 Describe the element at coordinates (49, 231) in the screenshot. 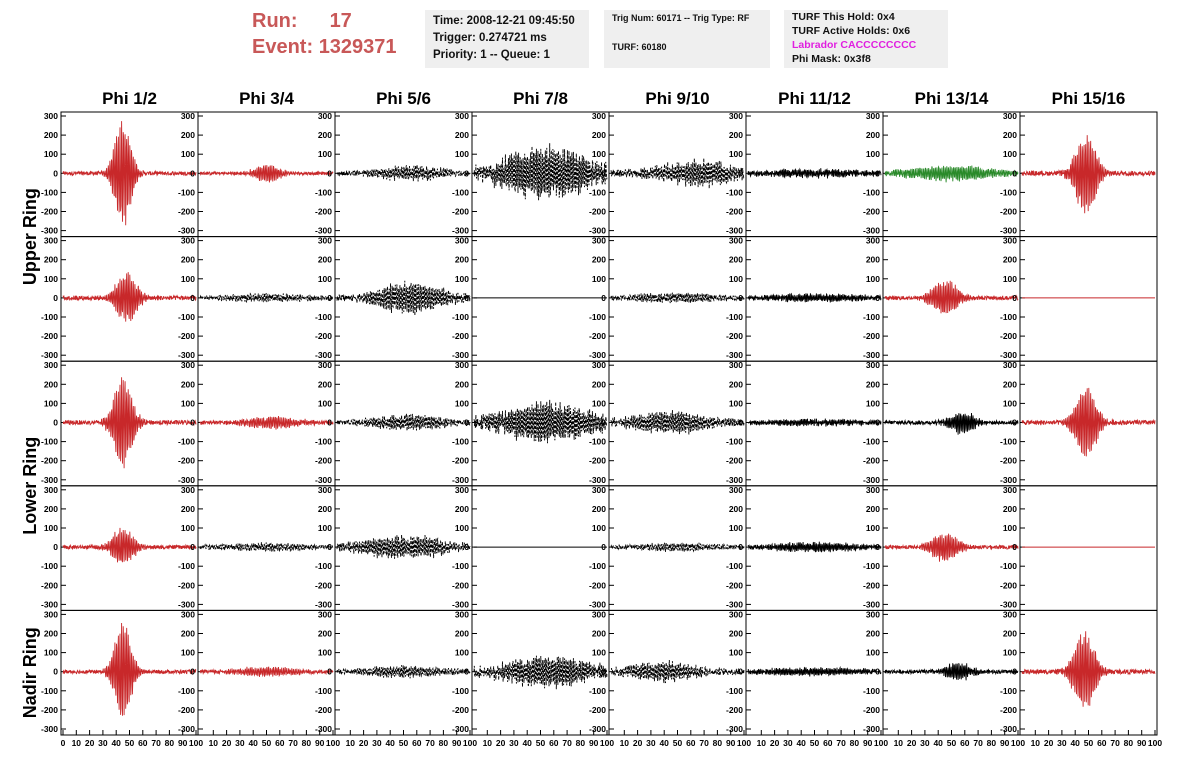

I see `y-tick-label-r0-c0-0: -300` at that location.